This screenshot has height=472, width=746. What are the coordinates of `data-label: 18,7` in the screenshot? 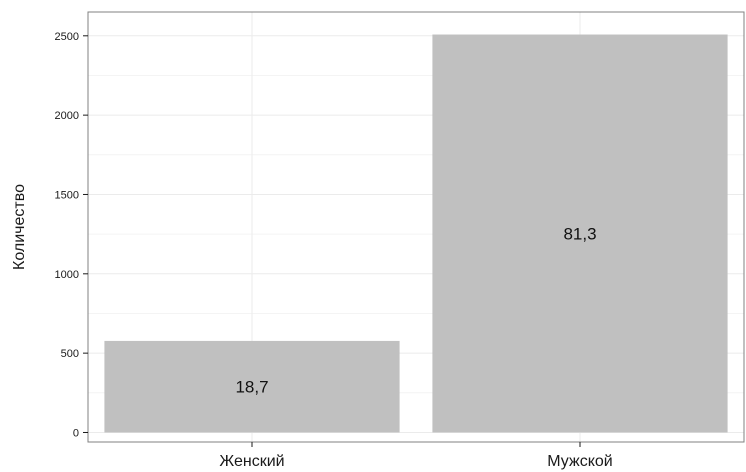 It's located at (251, 387).